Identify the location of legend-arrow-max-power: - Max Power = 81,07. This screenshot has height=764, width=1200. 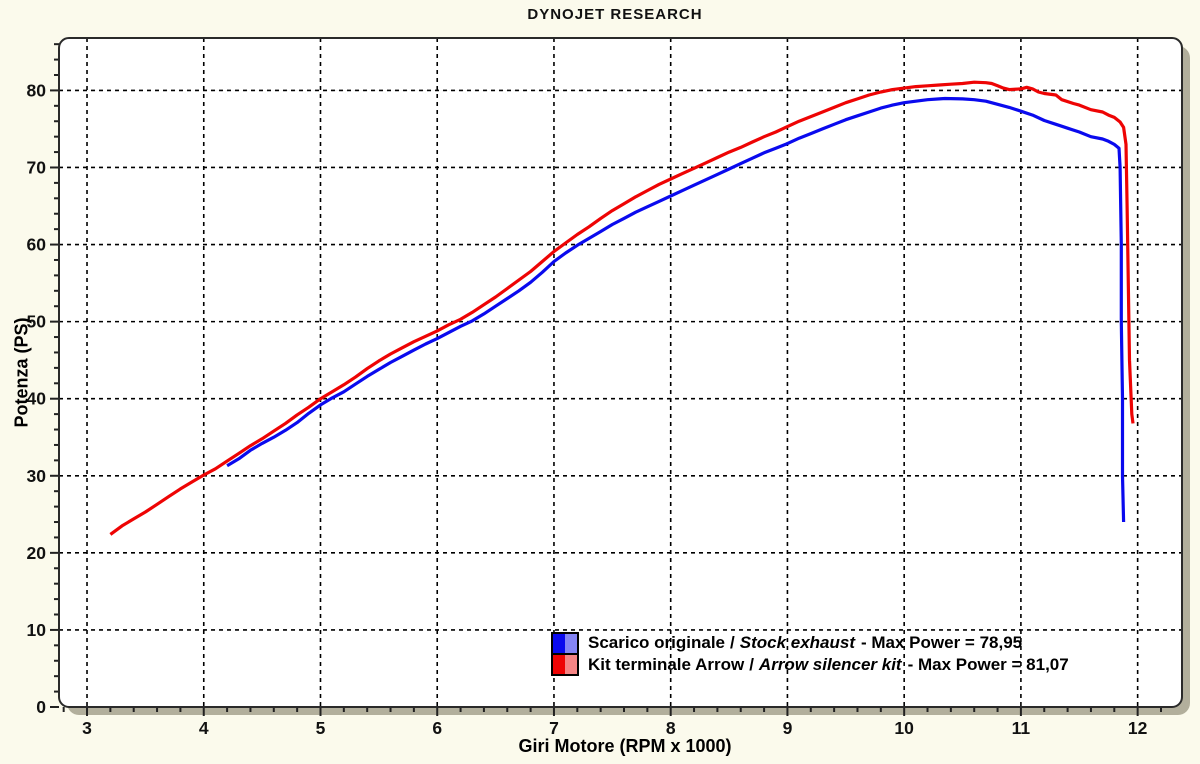
(988, 664).